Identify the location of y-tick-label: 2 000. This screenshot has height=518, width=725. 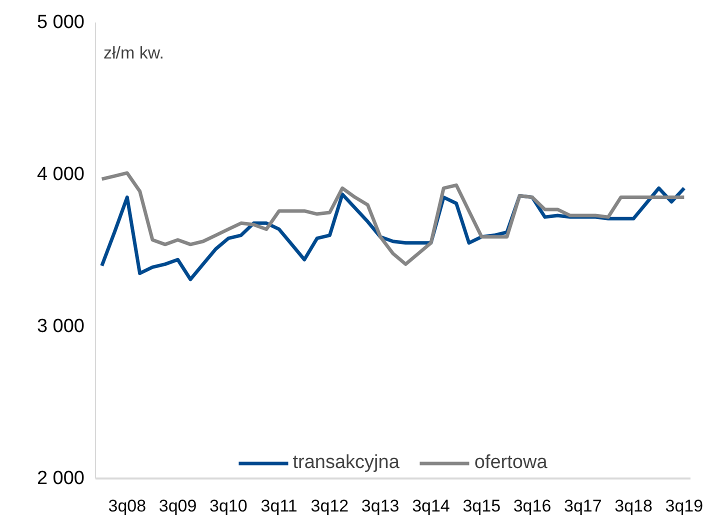
(60, 478).